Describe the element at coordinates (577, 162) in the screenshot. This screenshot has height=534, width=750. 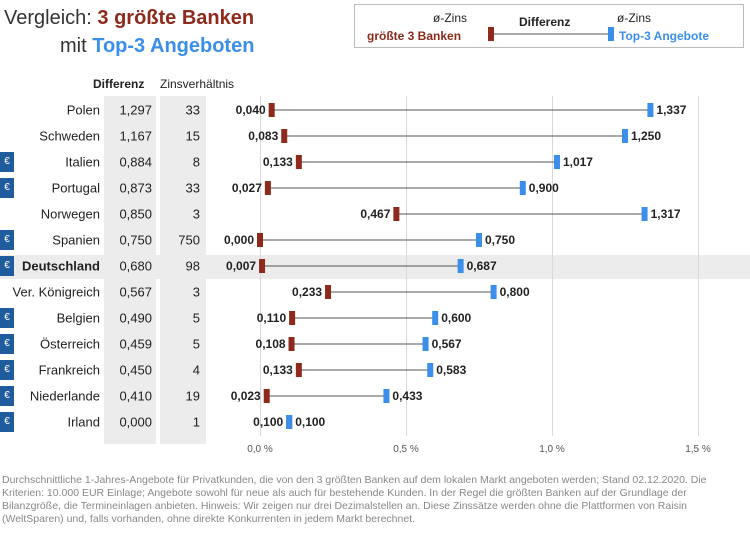
I see `value-label-top3: 1,017` at that location.